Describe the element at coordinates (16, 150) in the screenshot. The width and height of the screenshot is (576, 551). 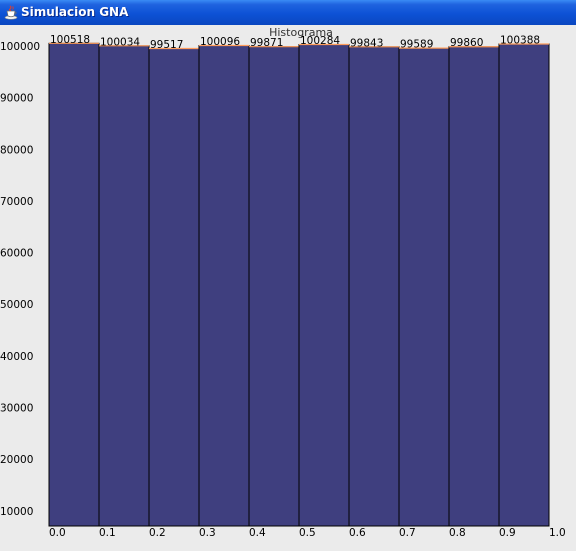
I see `y-tick-label: 80000` at that location.